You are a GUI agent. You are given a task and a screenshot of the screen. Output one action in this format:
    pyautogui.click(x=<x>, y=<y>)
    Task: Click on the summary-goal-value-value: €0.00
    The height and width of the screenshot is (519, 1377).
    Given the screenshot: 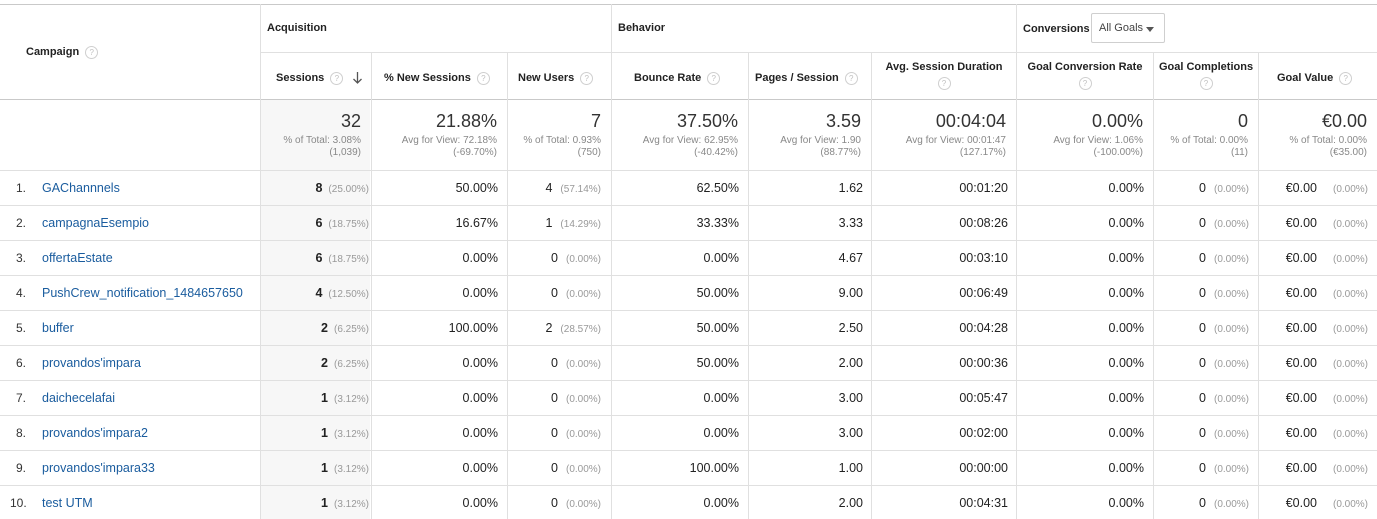 What is the action you would take?
    pyautogui.click(x=1344, y=121)
    